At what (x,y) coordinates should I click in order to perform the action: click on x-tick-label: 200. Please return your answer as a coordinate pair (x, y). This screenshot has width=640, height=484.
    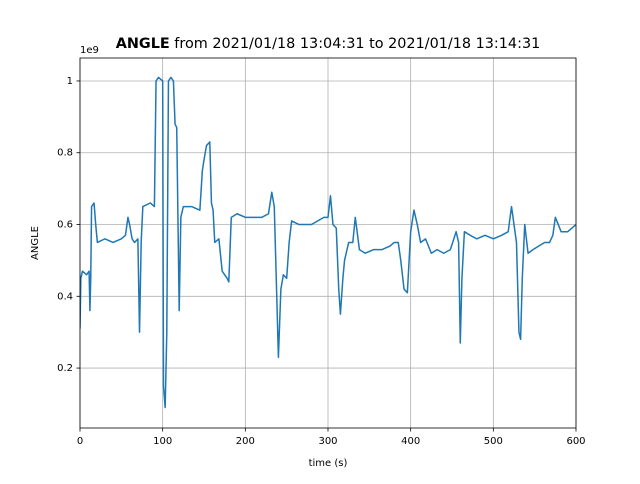
    Looking at the image, I should click on (245, 441).